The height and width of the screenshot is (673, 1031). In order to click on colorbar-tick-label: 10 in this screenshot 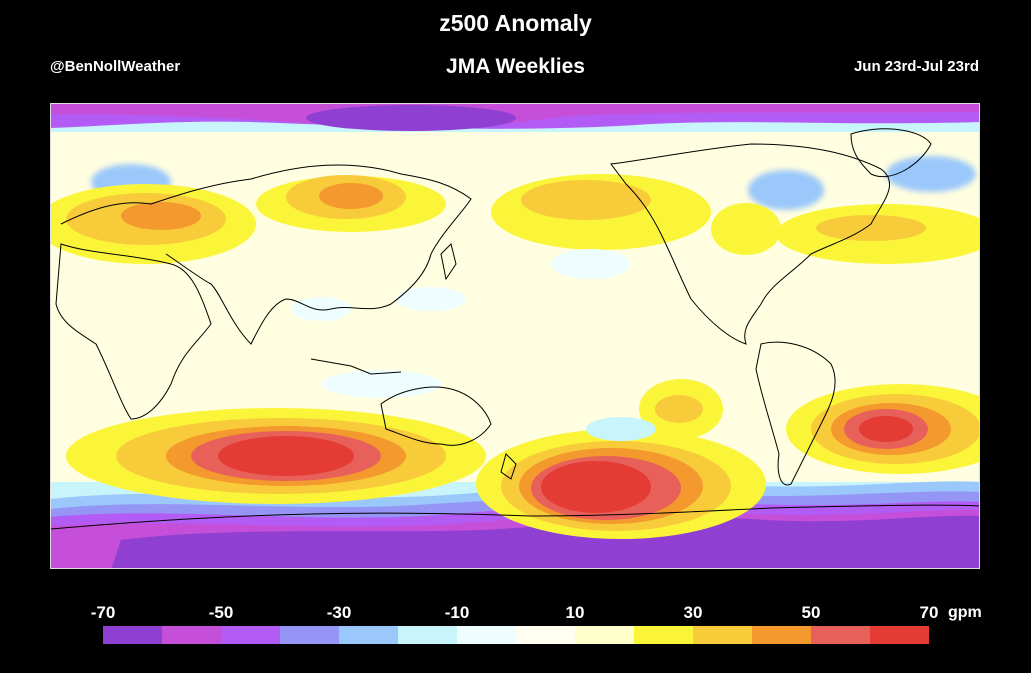, I will do `click(575, 612)`.